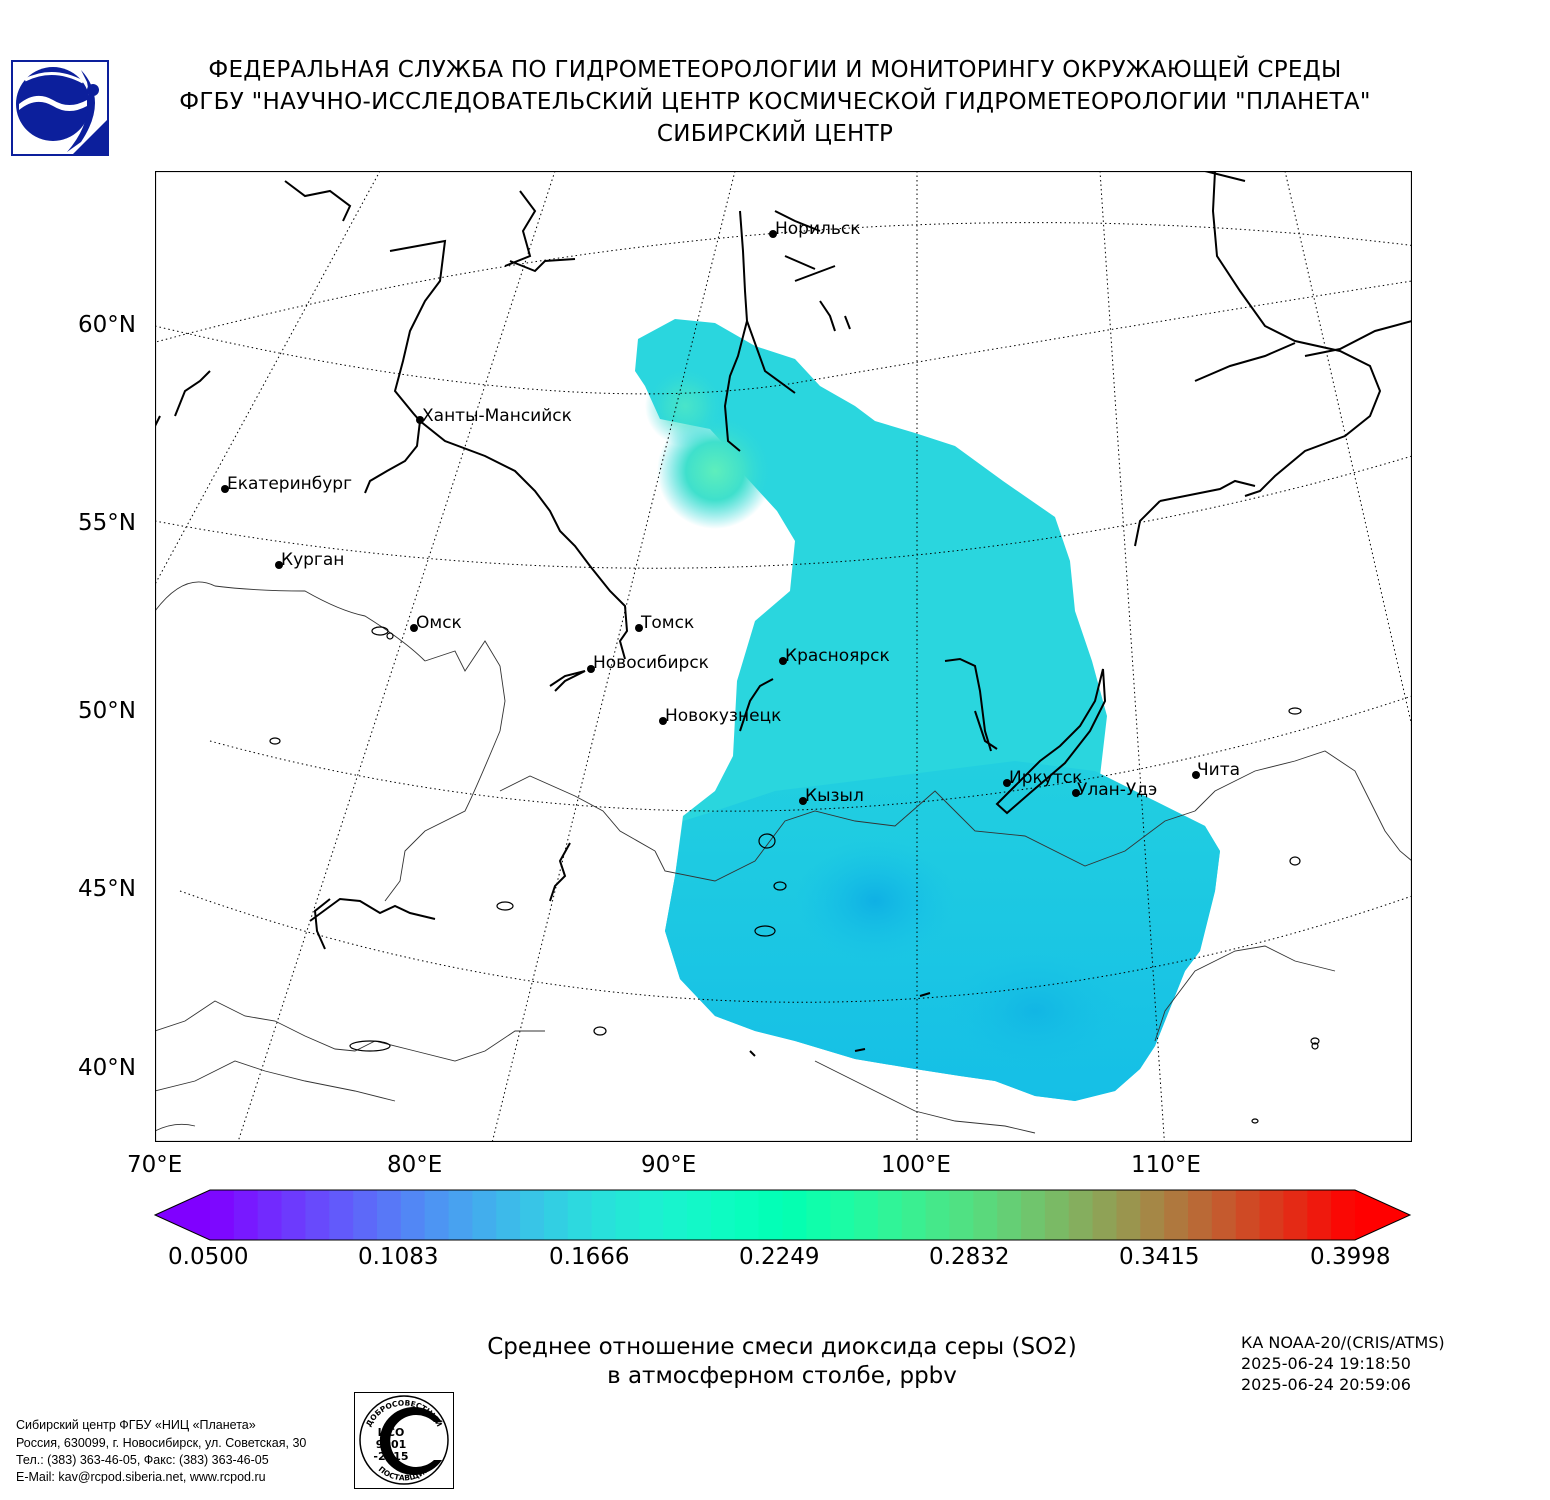 The height and width of the screenshot is (1500, 1550). I want to click on city-label: Омск, so click(439, 623).